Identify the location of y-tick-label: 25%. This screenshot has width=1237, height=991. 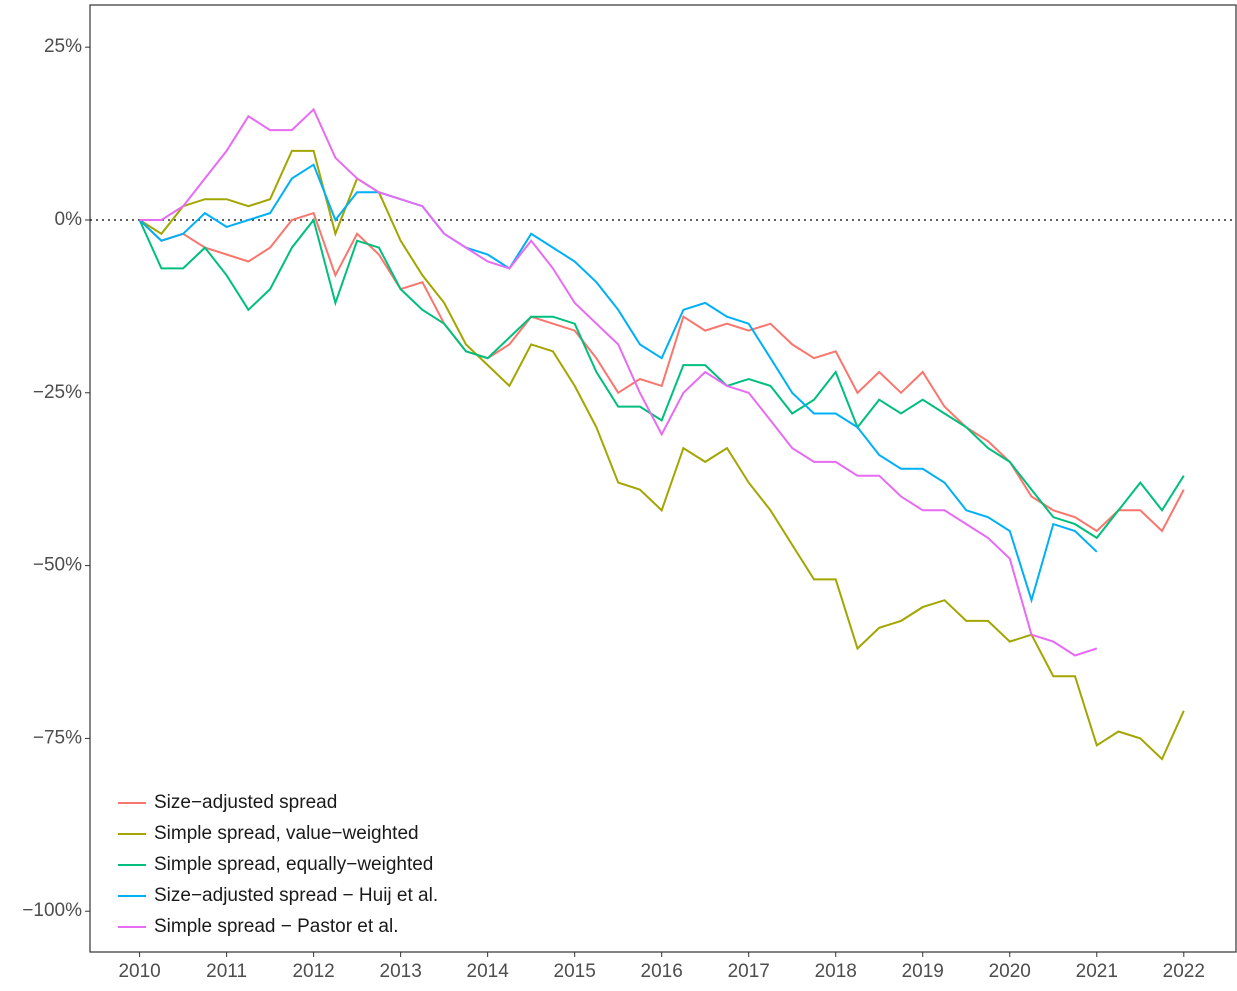
(63, 46).